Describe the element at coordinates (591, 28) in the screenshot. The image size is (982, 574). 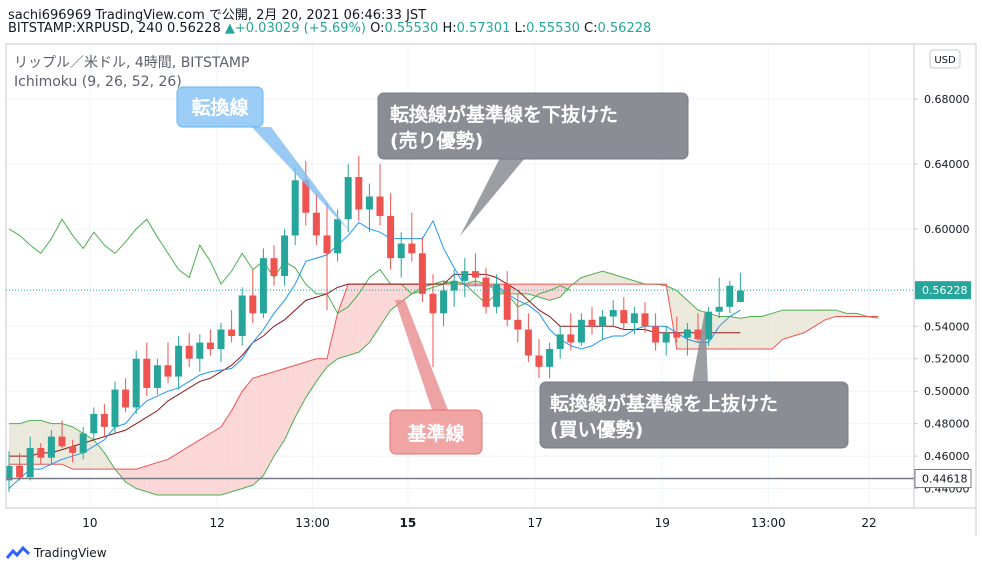
I see `close-label: C:` at that location.